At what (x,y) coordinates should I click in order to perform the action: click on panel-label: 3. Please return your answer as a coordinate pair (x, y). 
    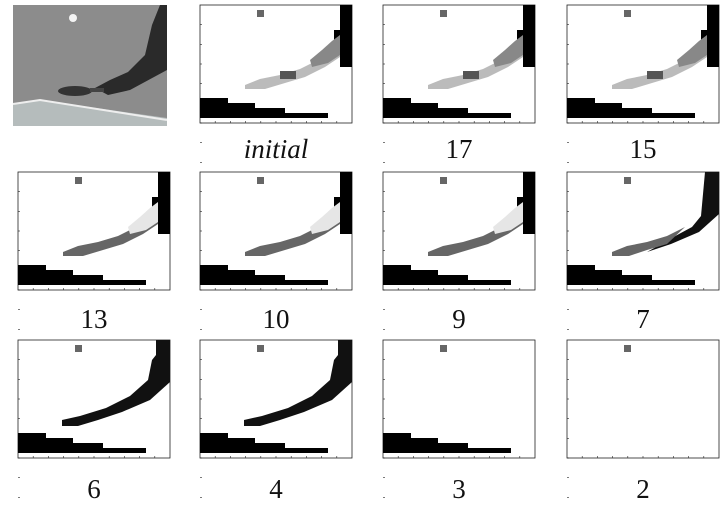
    Looking at the image, I should click on (459, 489).